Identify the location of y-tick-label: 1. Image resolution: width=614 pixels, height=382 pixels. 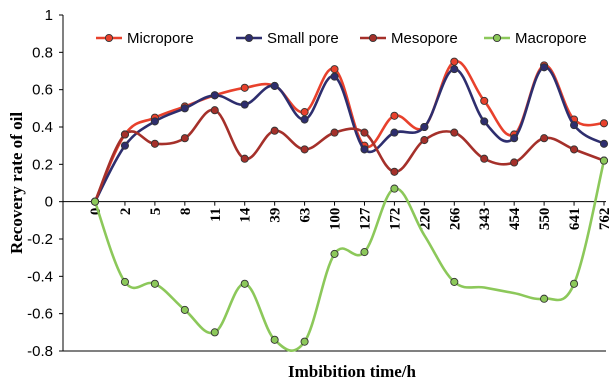
(49, 15).